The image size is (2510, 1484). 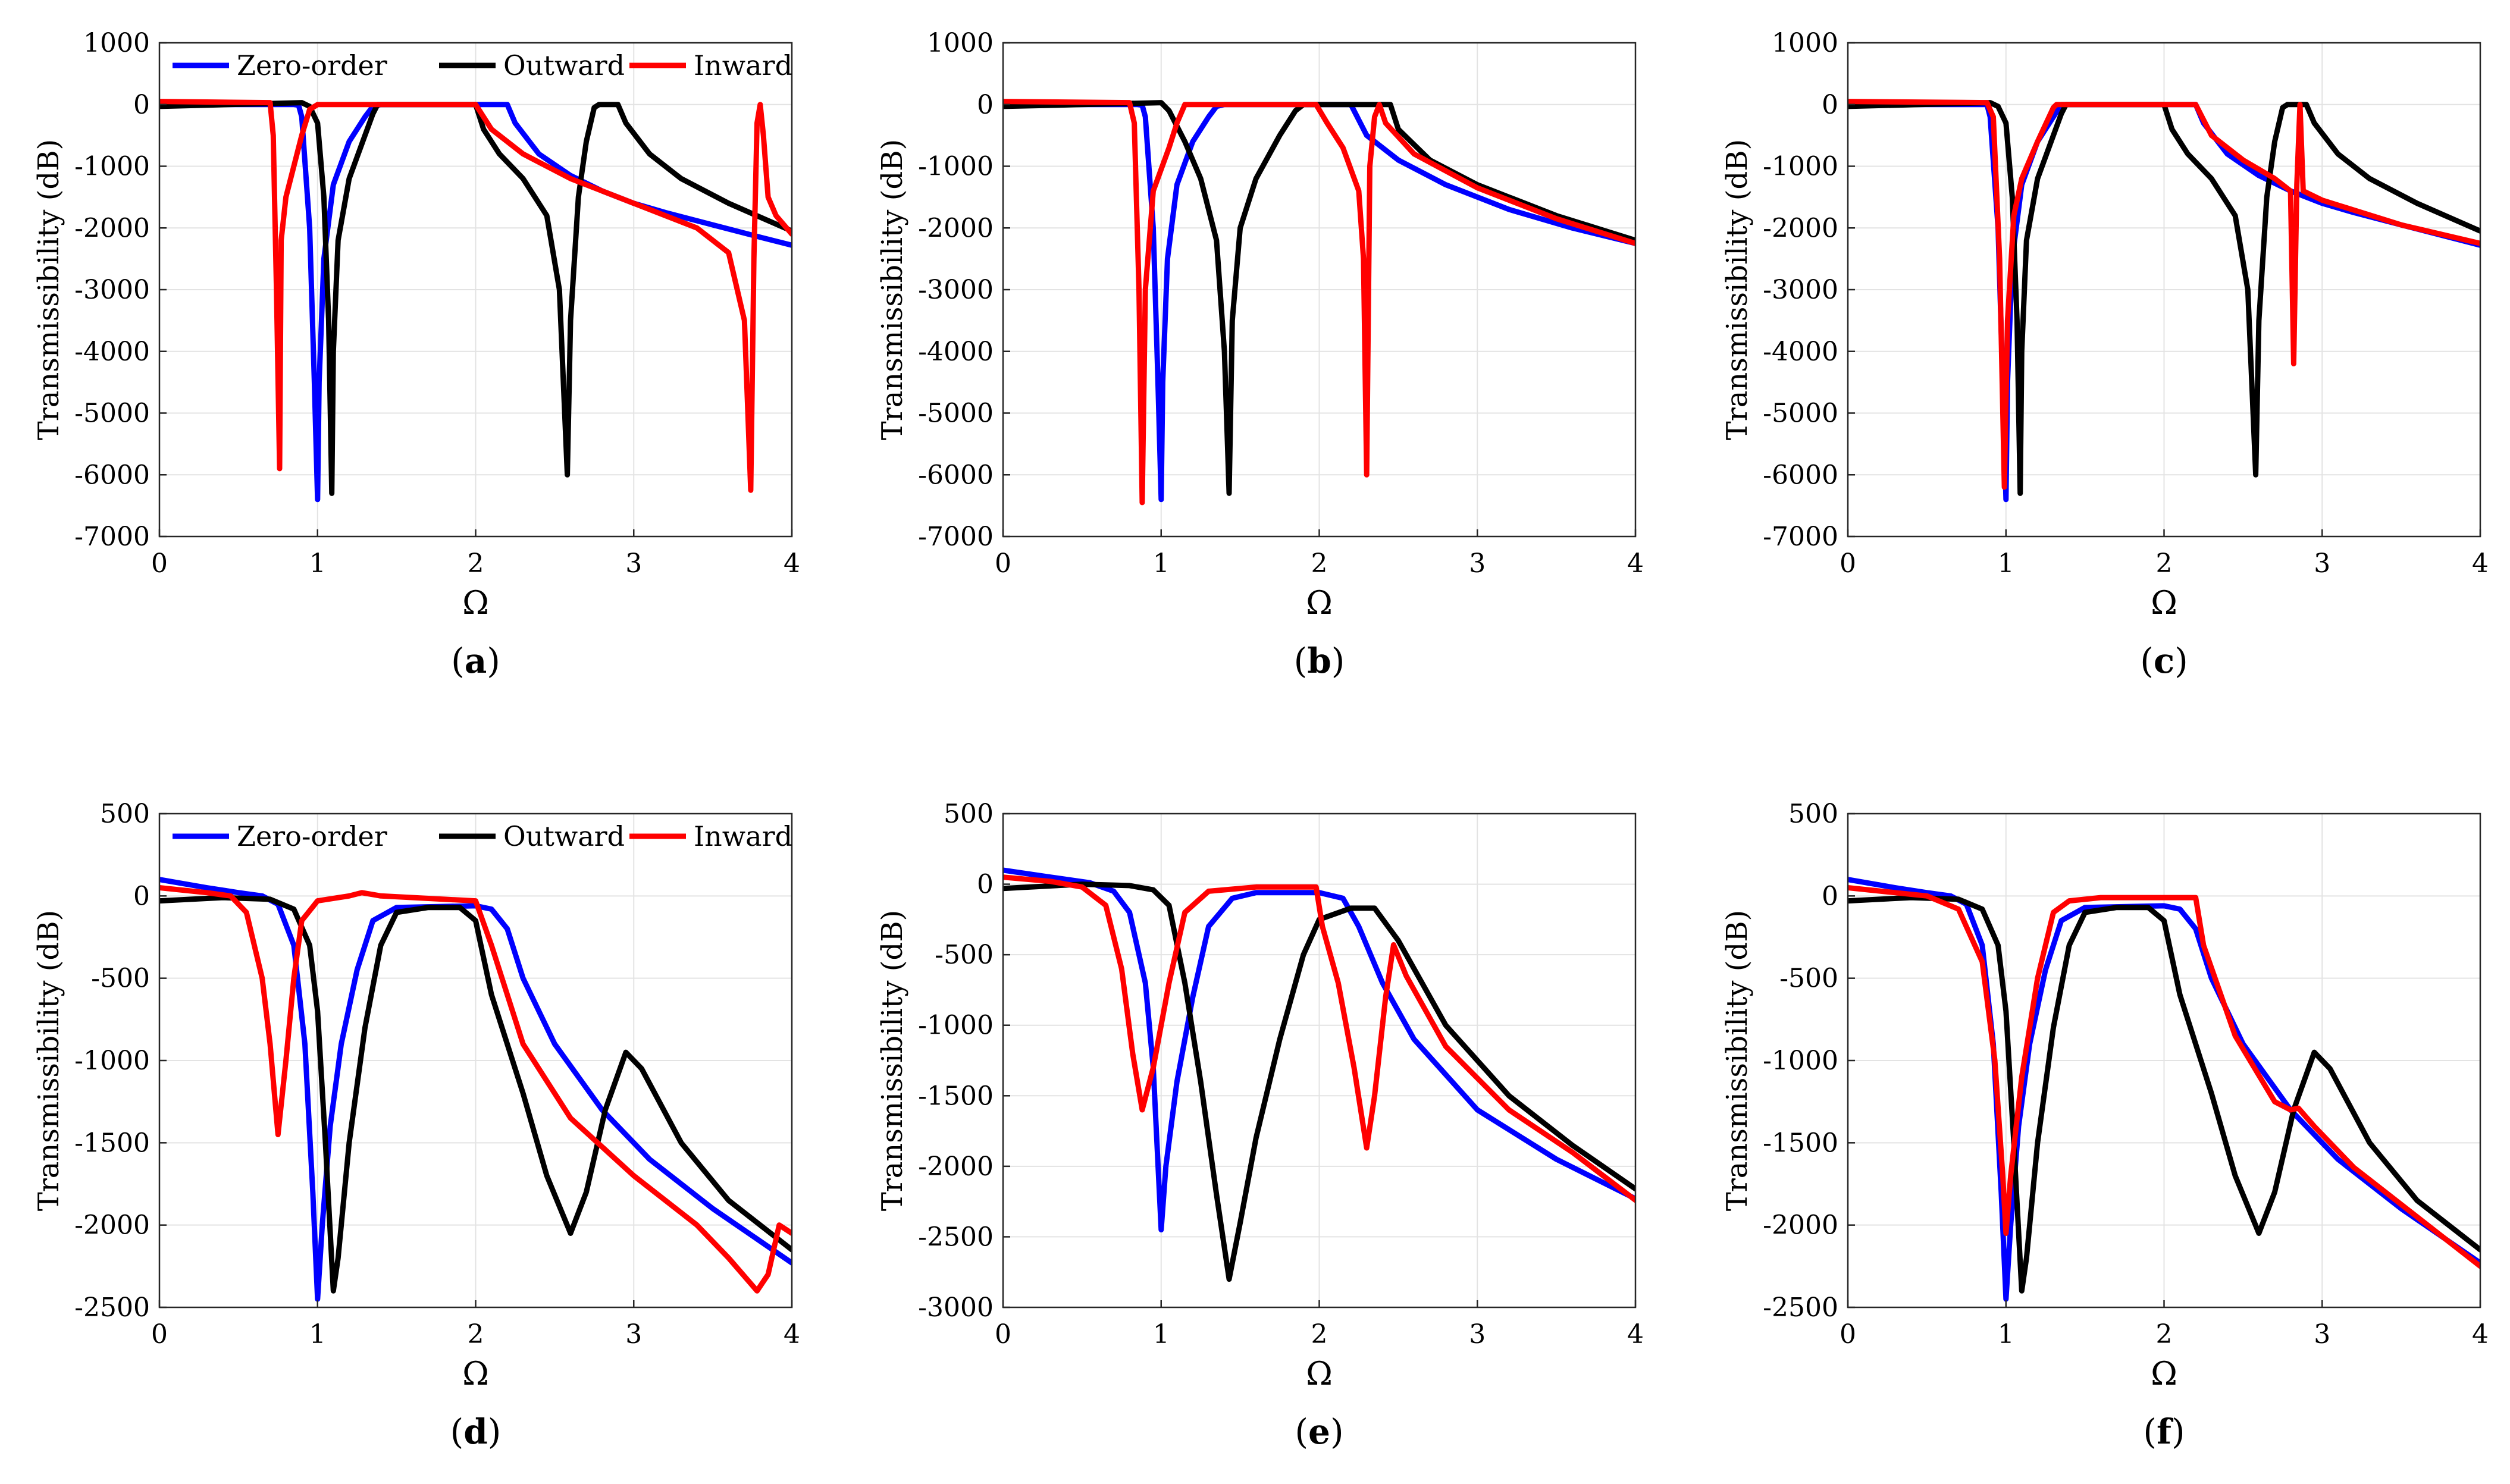 I want to click on caption-letter: b, so click(x=1319, y=661).